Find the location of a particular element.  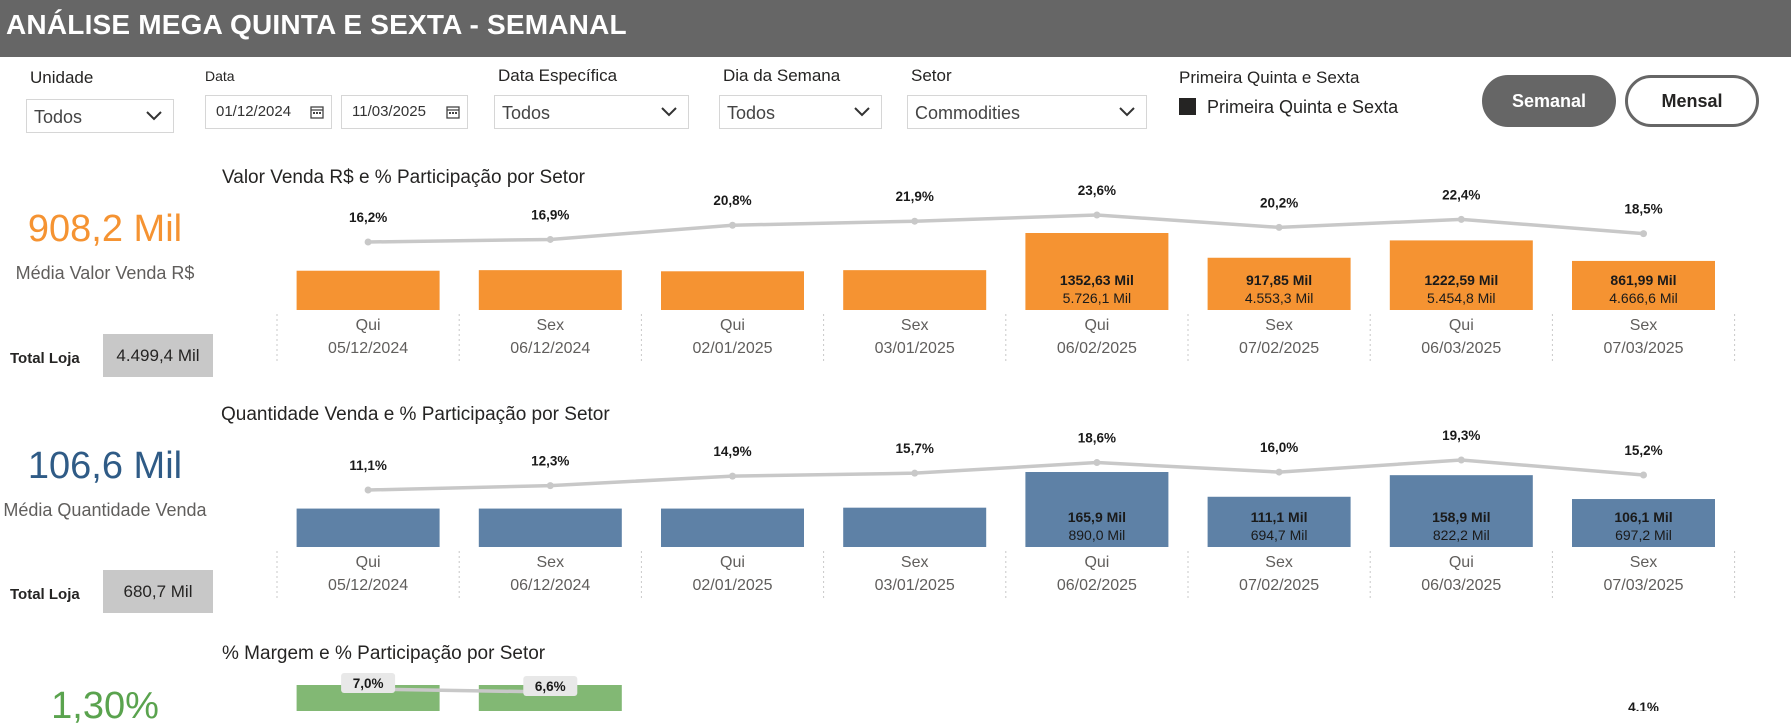

participacao-label: 16,0% is located at coordinates (1279, 447).